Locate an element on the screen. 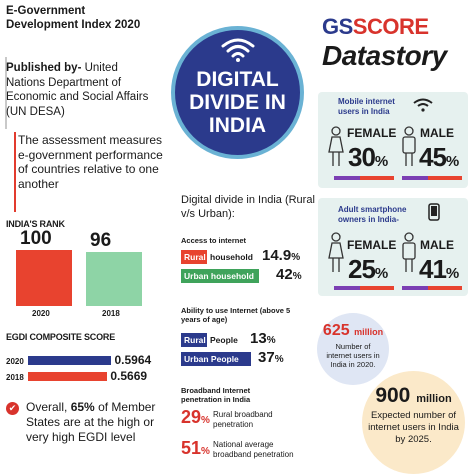 This screenshot has height=474, width=474. wifi-small-icon is located at coordinates (423, 105).